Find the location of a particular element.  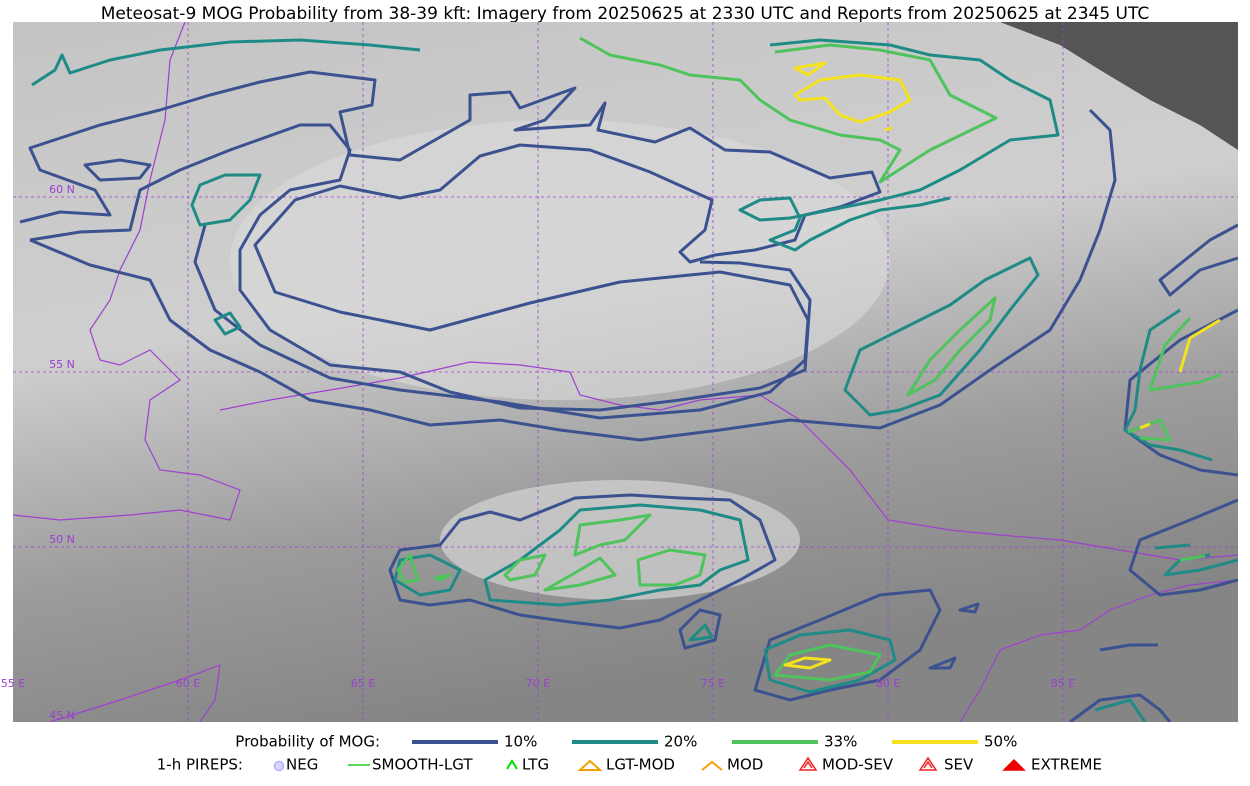

longitude-label: 65 E is located at coordinates (363, 683).